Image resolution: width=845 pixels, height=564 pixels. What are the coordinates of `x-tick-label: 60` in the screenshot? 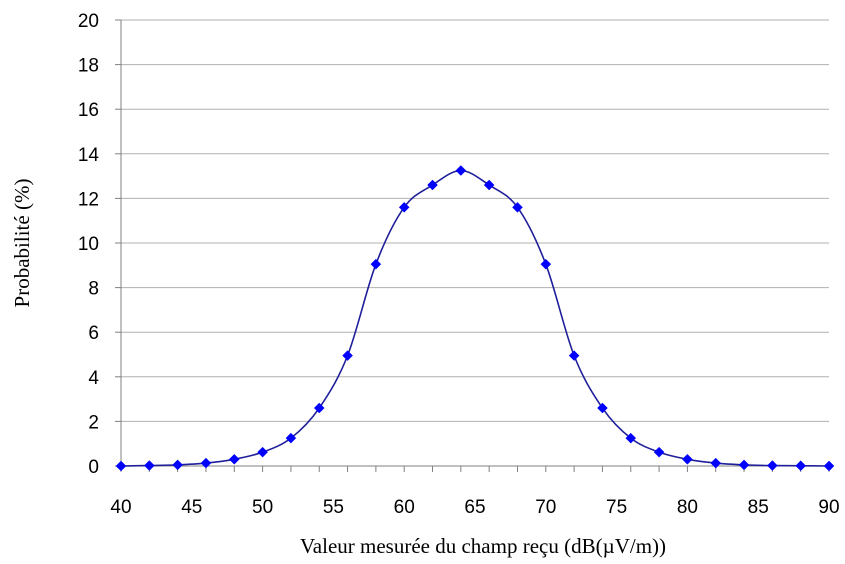 It's located at (404, 507).